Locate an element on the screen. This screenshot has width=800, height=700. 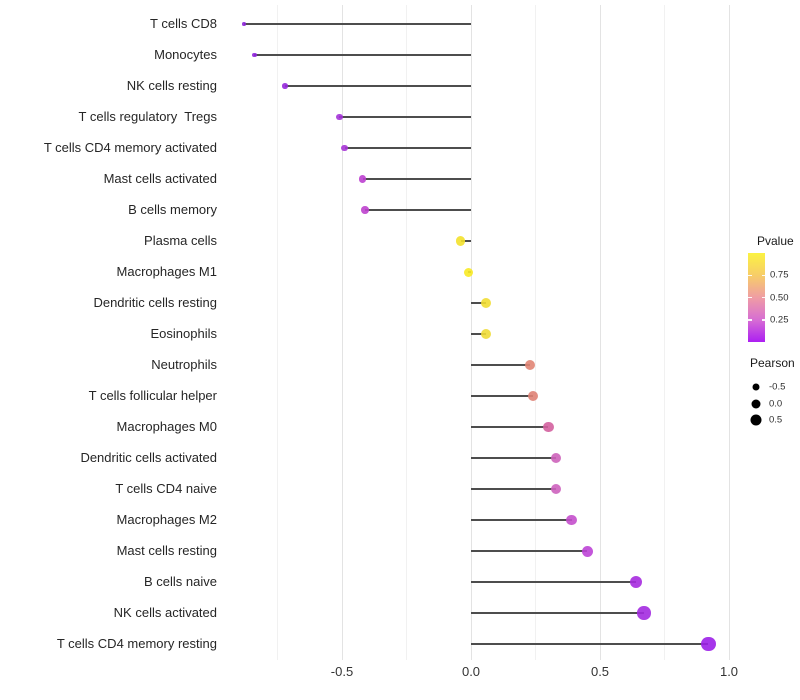
x-axis-tick-label: 1.0 is located at coordinates (729, 671).